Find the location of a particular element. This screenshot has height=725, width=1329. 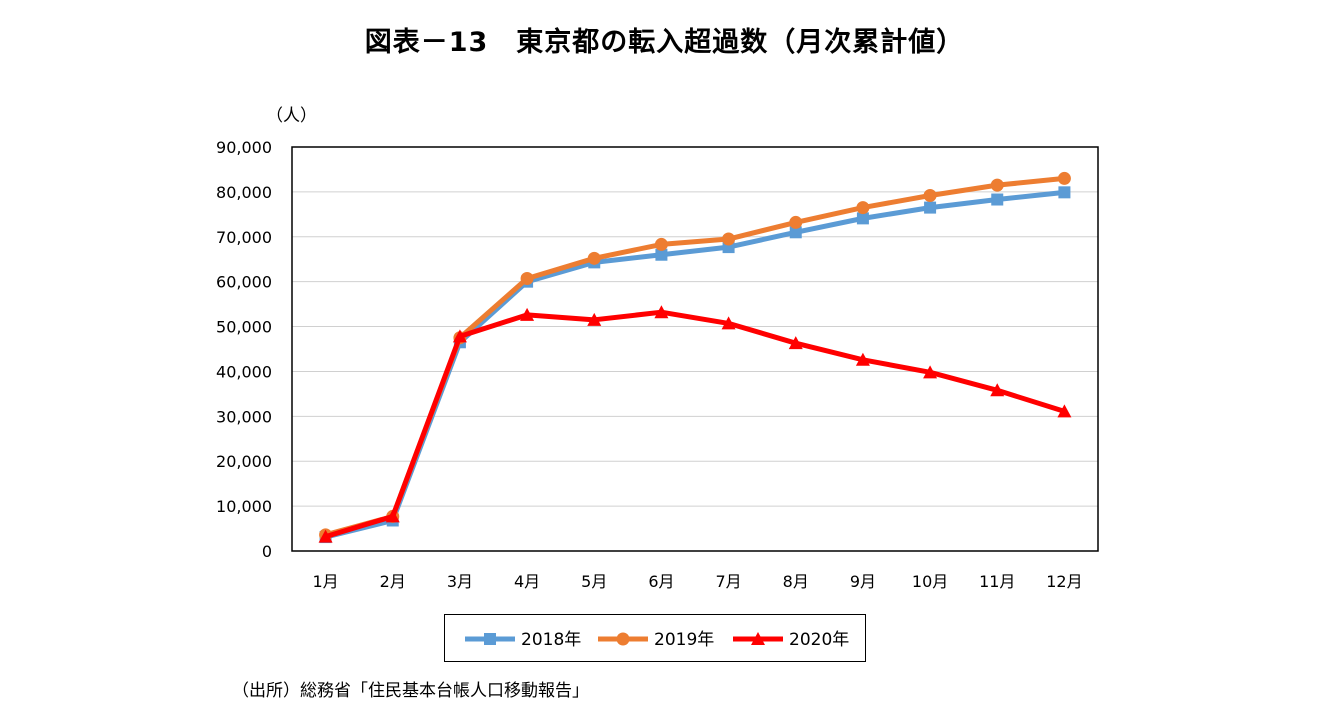

y-tick-label: 30,000 is located at coordinates (244, 416).